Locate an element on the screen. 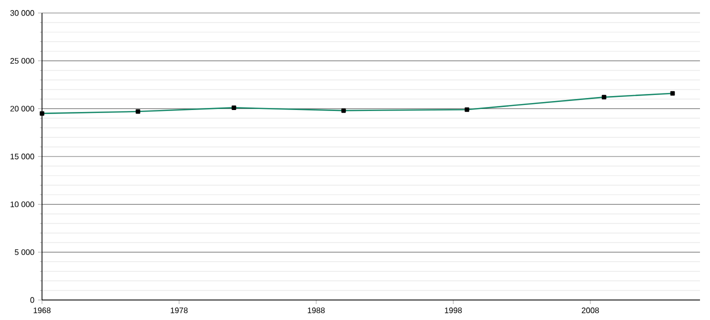 This screenshot has width=710, height=320. y-tick-label: 15 000 is located at coordinates (22, 157).